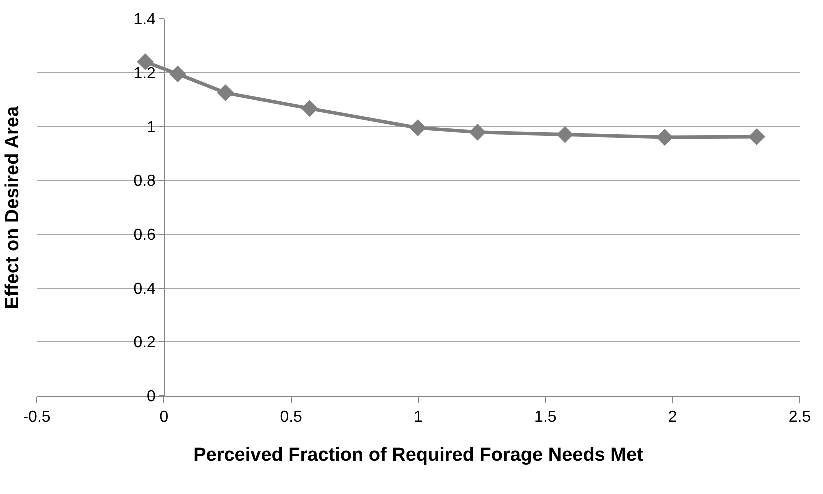 This screenshot has width=823, height=494. I want to click on x-axis-title: Perceived Fraction of Required Forage Needs Met, so click(419, 455).